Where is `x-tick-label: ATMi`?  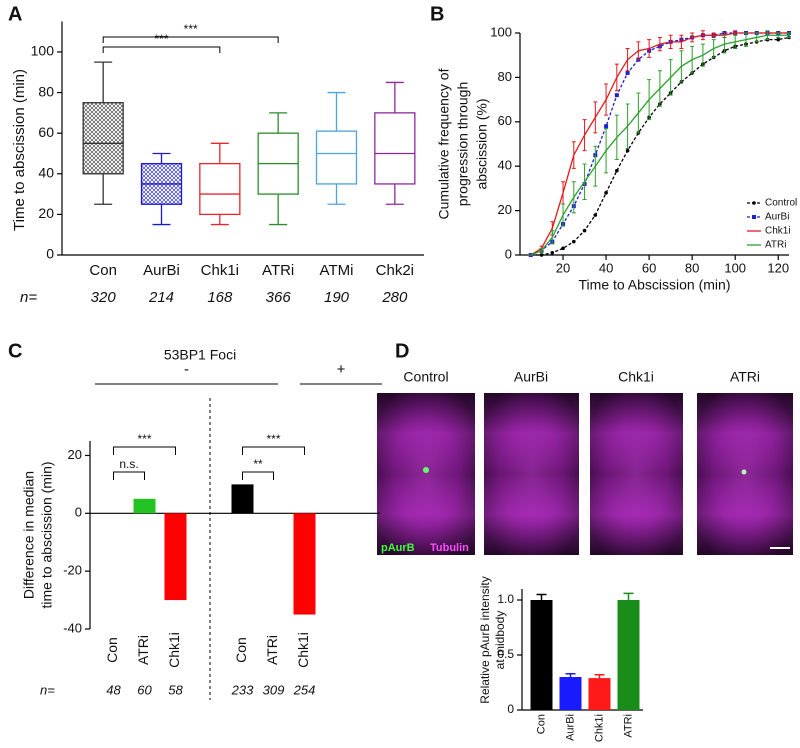
x-tick-label: ATMi is located at coordinates (337, 270).